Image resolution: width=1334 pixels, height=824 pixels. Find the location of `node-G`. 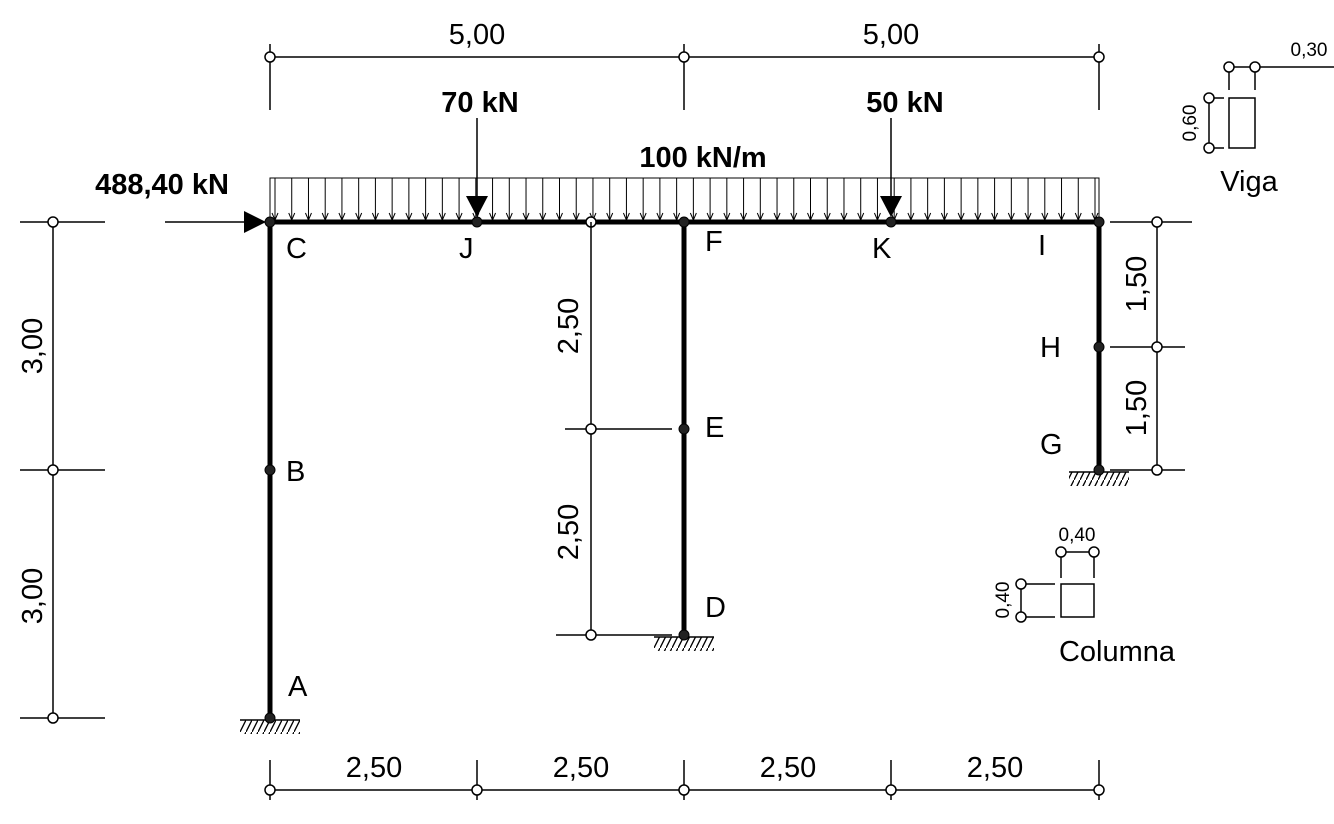

node-G is located at coordinates (1099, 470).